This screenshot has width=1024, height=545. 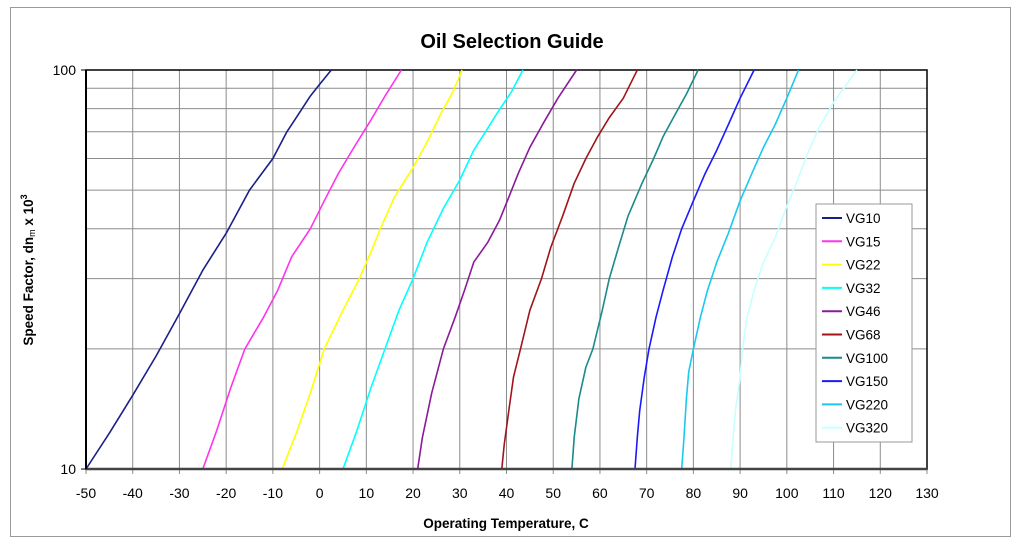 I want to click on x-tick-label: 50, so click(x=553, y=493).